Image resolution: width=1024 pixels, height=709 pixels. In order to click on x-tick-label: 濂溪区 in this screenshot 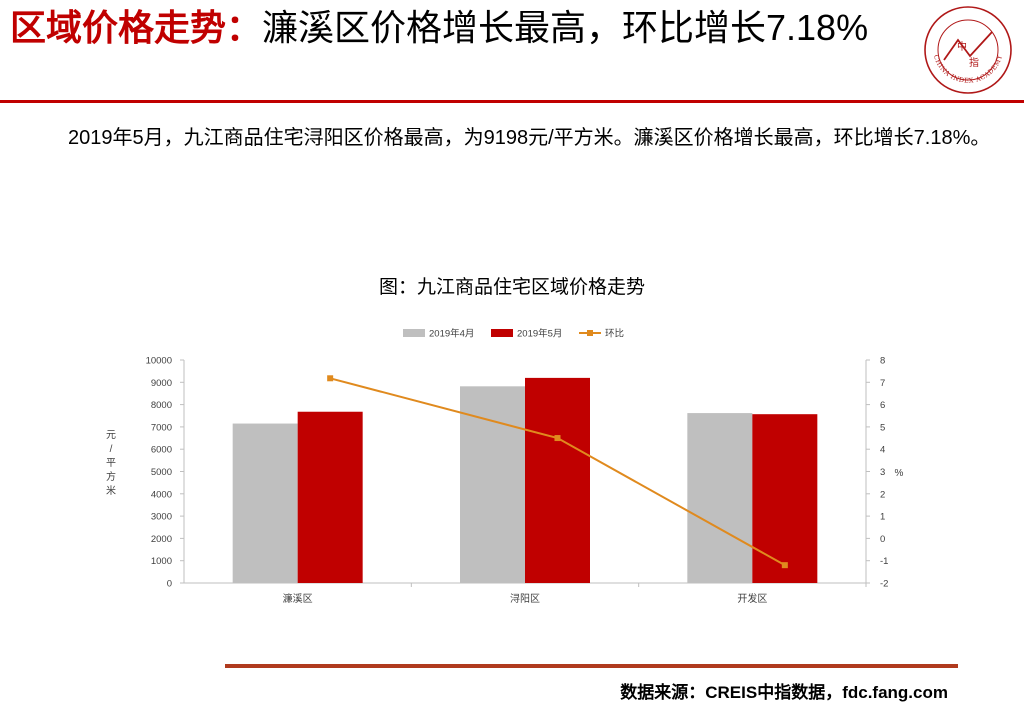, I will do `click(298, 598)`.